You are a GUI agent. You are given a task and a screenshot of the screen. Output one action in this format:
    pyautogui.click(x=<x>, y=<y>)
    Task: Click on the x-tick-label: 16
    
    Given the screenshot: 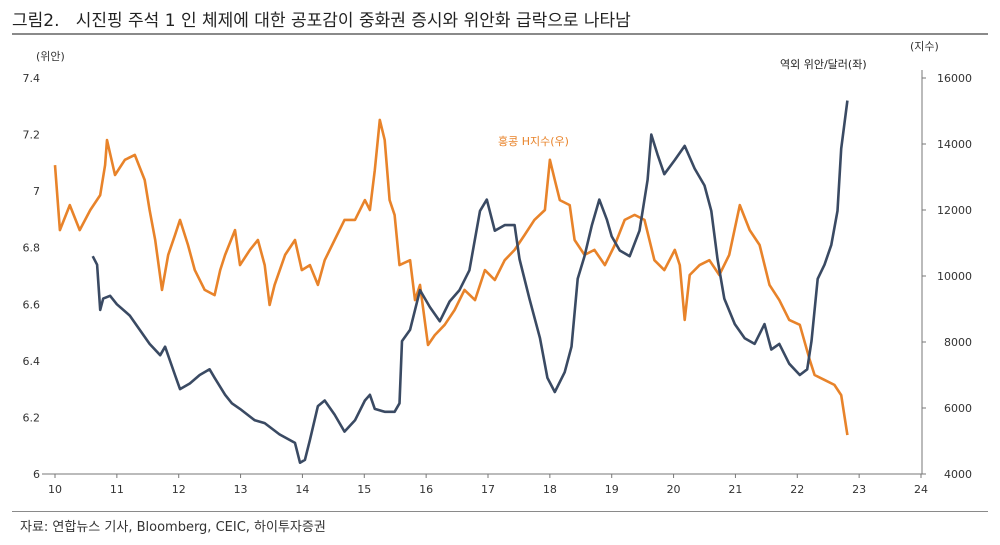 What is the action you would take?
    pyautogui.click(x=426, y=489)
    